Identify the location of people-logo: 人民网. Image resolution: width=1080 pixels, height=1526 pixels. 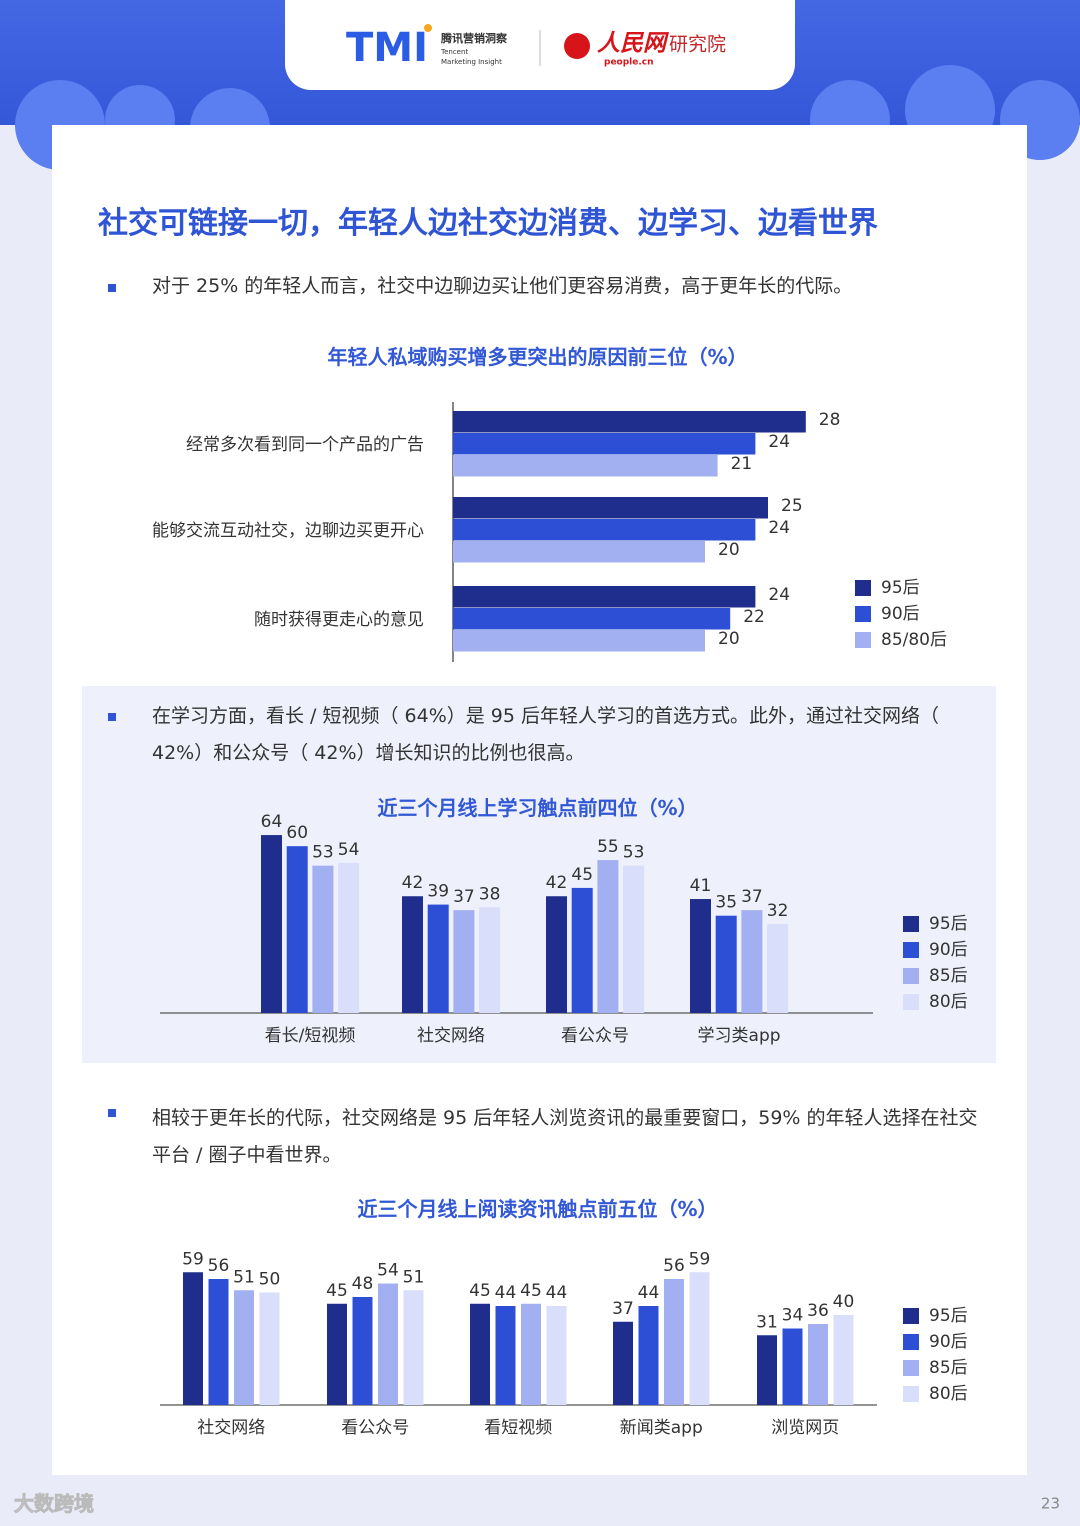
(633, 44).